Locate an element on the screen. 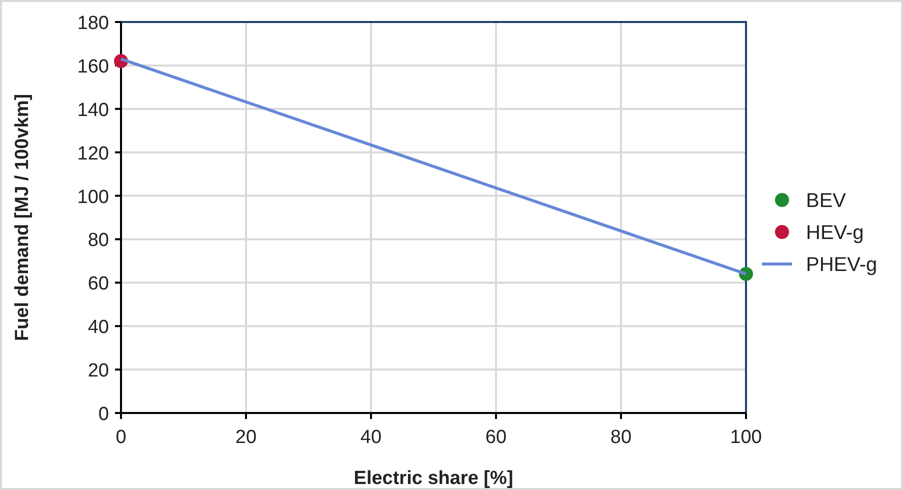 The width and height of the screenshot is (903, 490). x-tick-label: 100 is located at coordinates (746, 437).